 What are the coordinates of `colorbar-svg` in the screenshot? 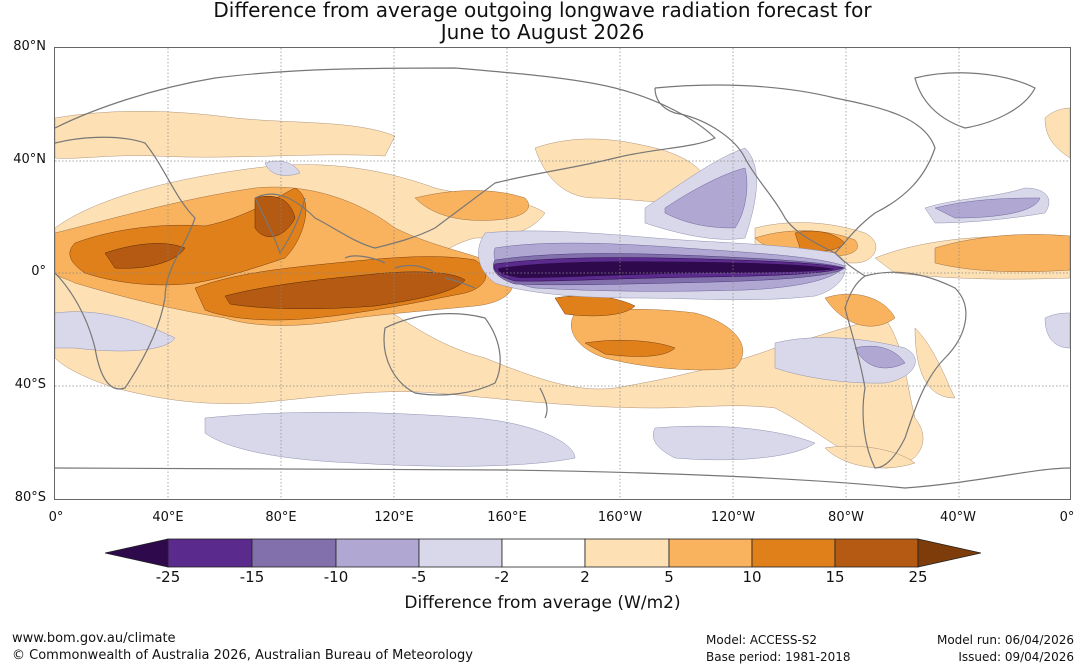 It's located at (543, 553).